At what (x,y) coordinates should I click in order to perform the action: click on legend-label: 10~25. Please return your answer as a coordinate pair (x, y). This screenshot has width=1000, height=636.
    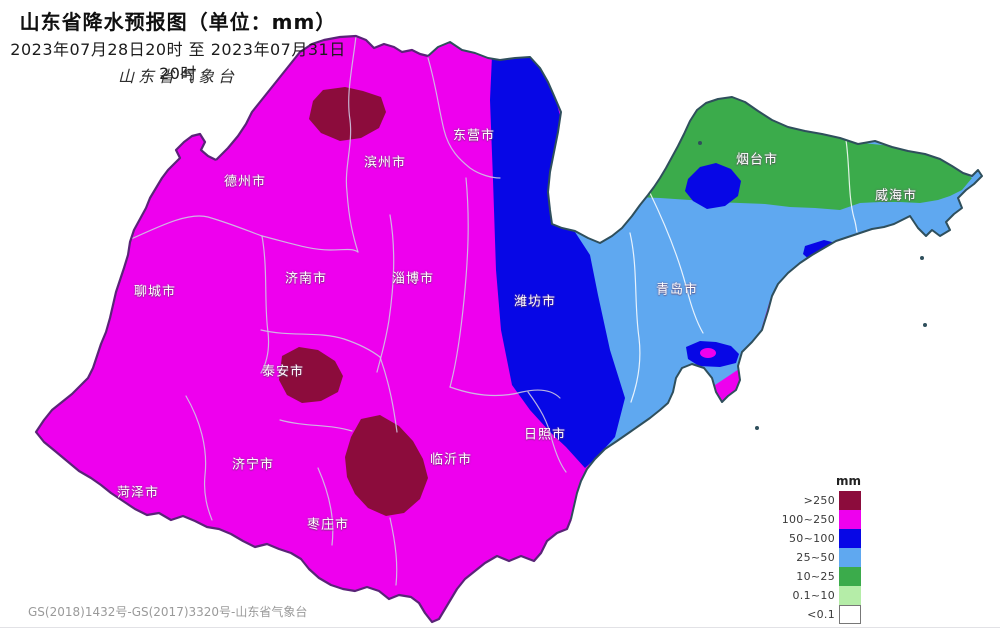
    Looking at the image, I should click on (815, 576).